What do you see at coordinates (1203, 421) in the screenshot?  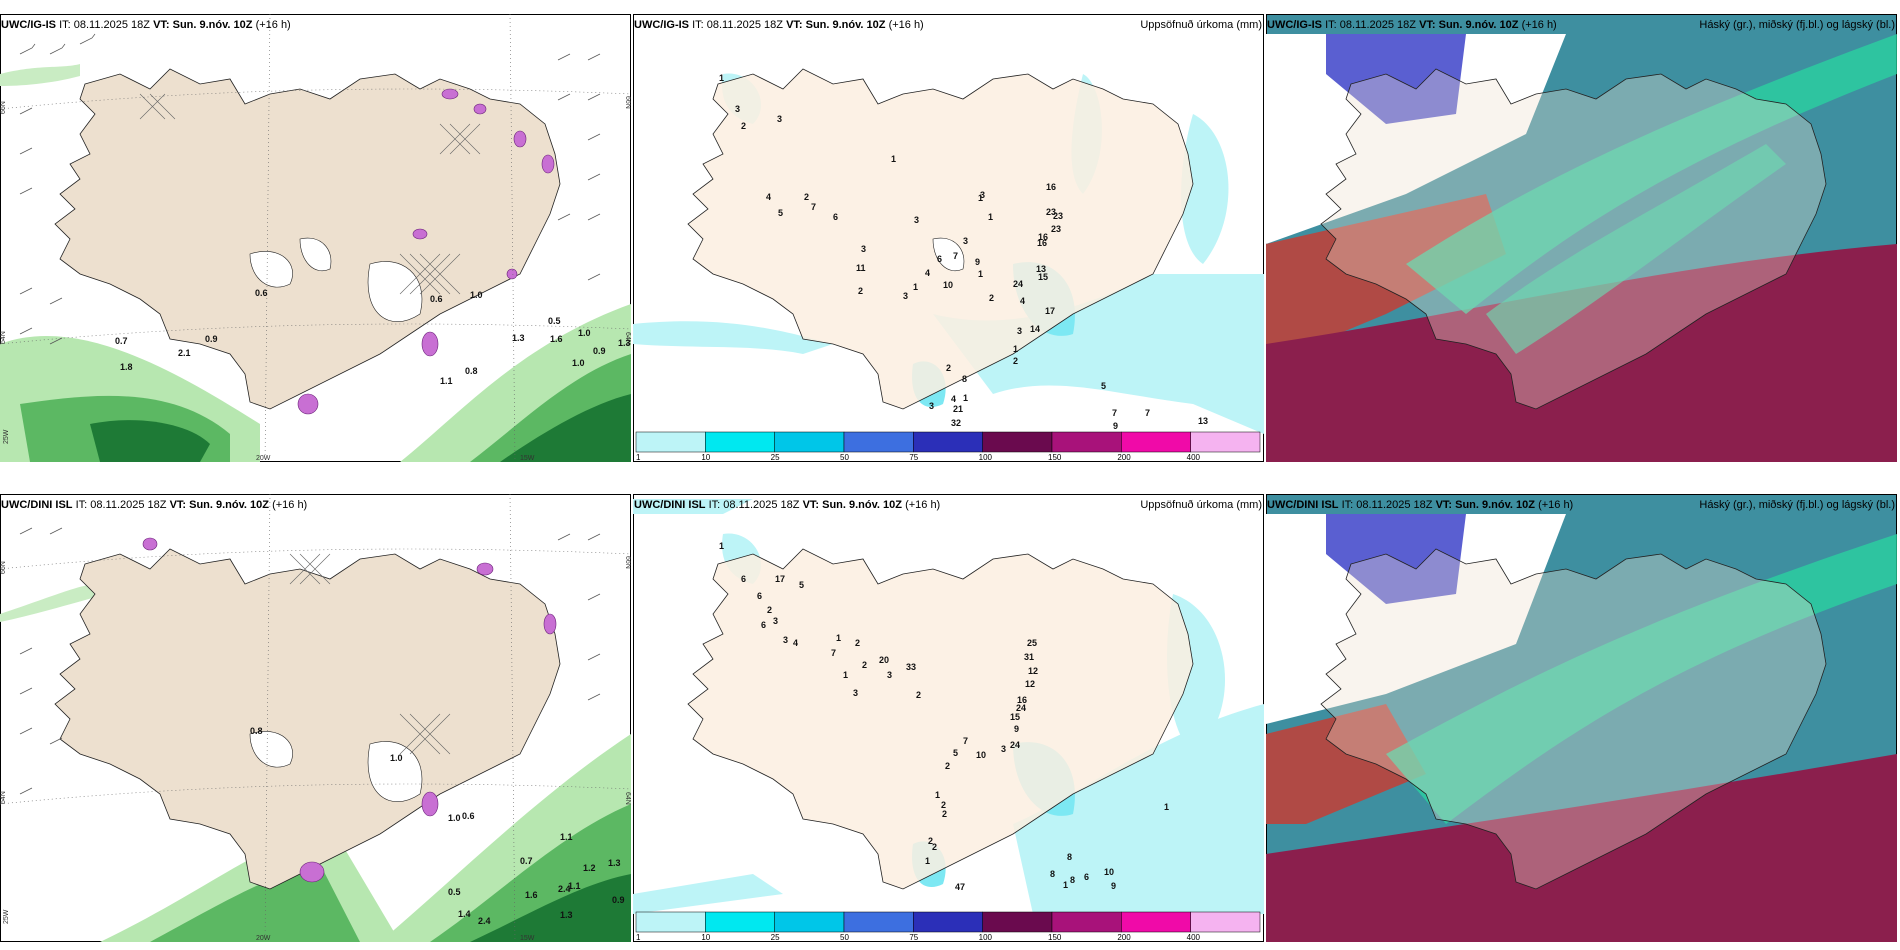 I see `map-value-label: 13` at bounding box center [1203, 421].